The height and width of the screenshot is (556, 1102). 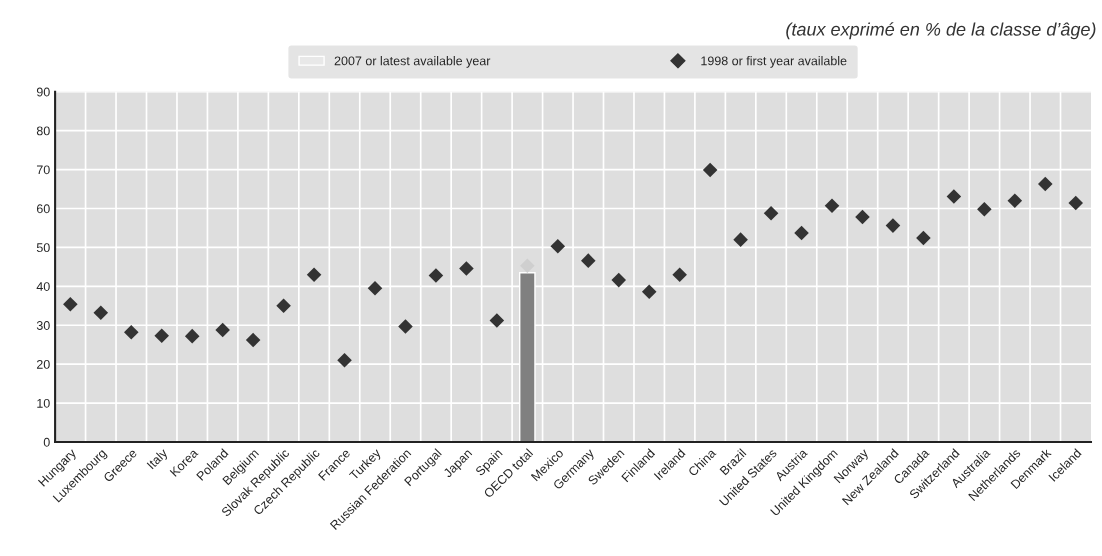 I want to click on y-tick-label: 70, so click(x=43, y=170).